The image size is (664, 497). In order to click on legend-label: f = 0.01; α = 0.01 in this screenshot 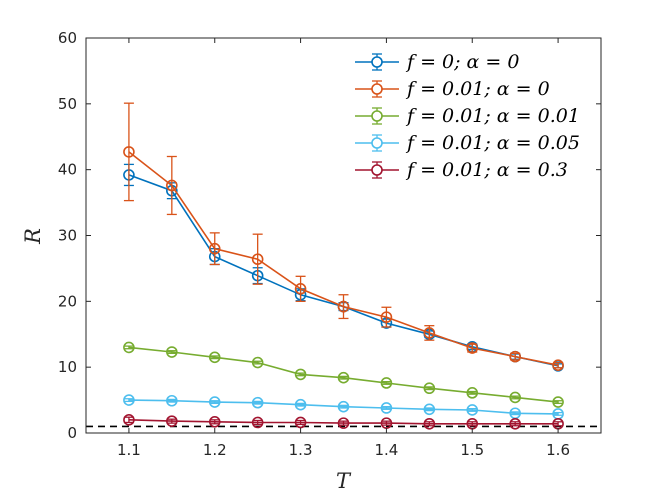, I will do `click(492, 116)`.